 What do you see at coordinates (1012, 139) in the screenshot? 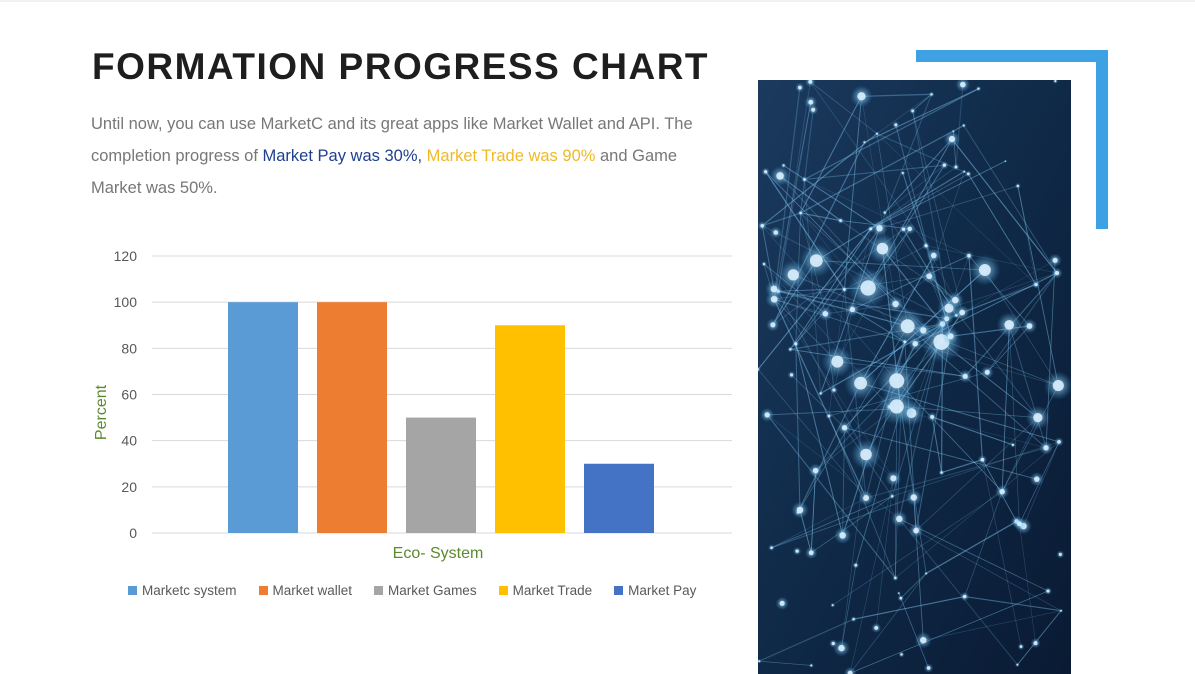
I see `accent-corner-frame` at bounding box center [1012, 139].